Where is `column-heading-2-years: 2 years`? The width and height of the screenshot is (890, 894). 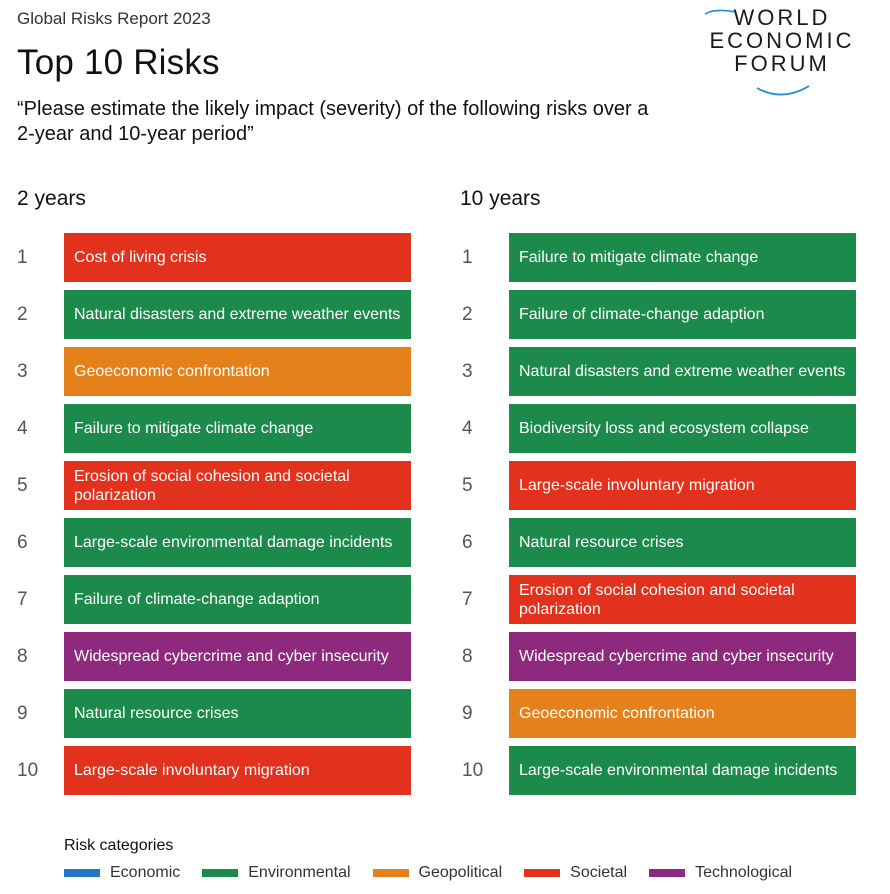 column-heading-2-years: 2 years is located at coordinates (51, 198).